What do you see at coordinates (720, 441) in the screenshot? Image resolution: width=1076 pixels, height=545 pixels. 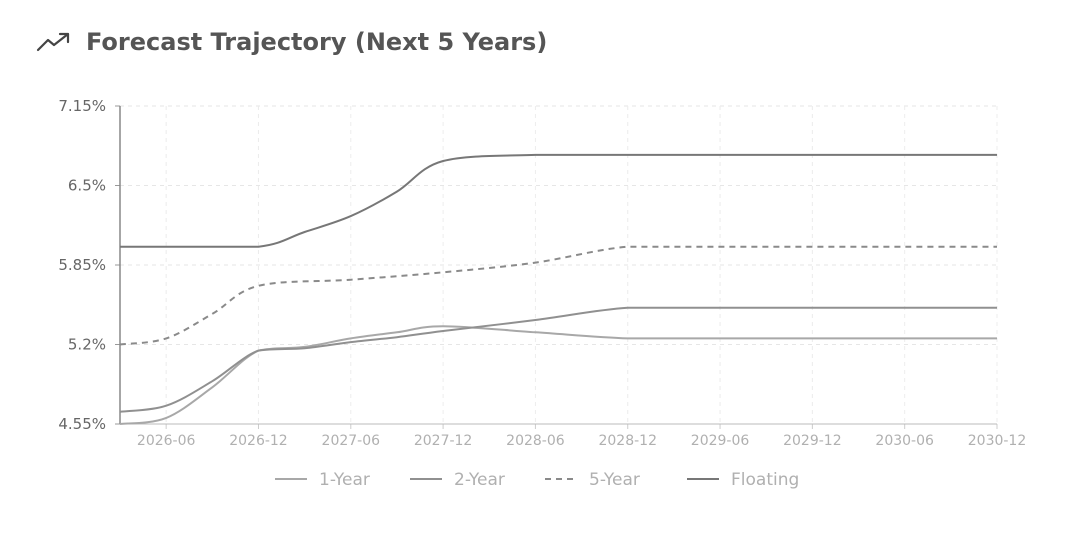 I see `x-tick-label: 2029-06` at bounding box center [720, 441].